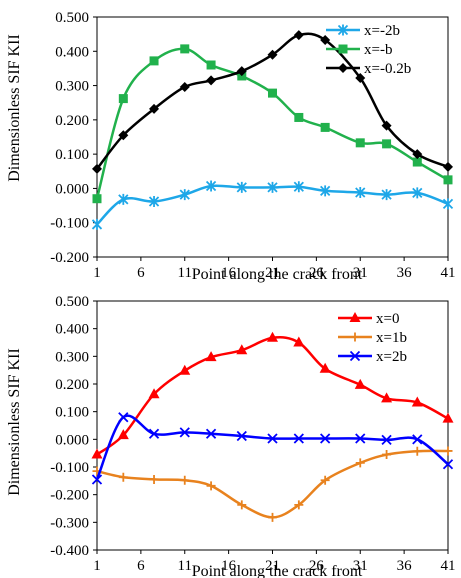 This screenshot has height=578, width=461. Describe the element at coordinates (72, 189) in the screenshot. I see `y-tick-label: 0.000` at that location.